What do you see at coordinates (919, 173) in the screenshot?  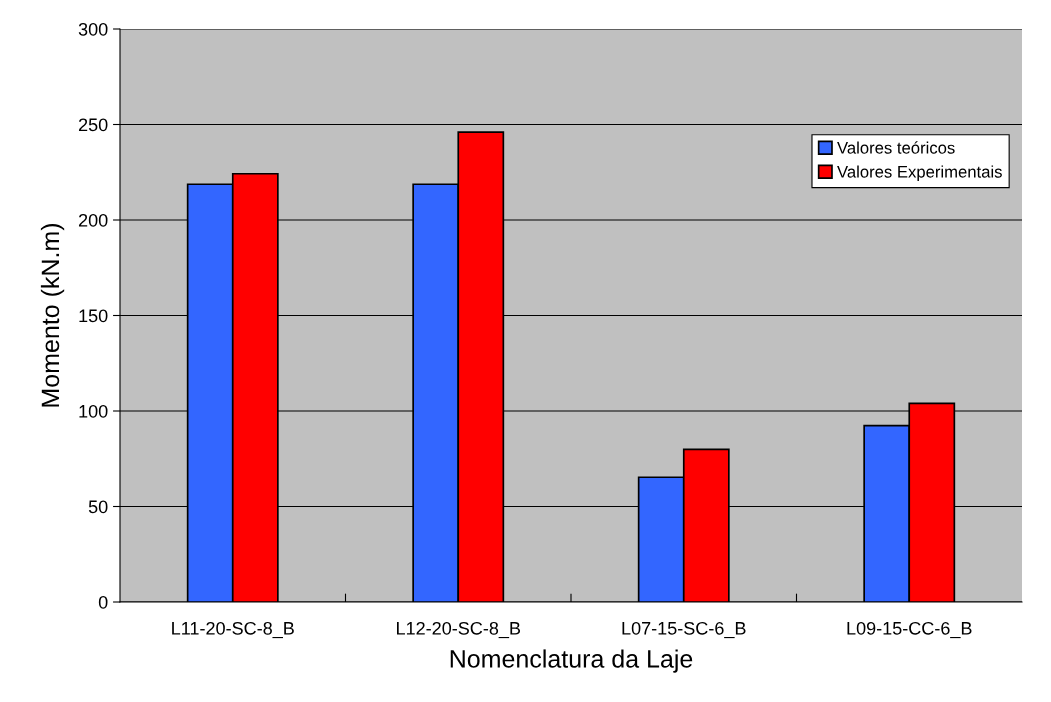 I see `legend-label: Valores Experimentais` at bounding box center [919, 173].